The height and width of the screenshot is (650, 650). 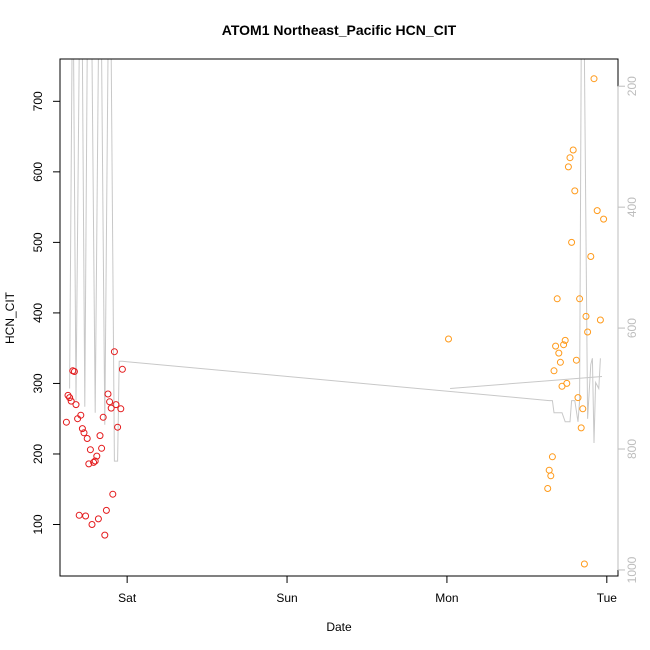 I want to click on y2-axis: 200 400 600 800 1000, so click(x=628, y=329).